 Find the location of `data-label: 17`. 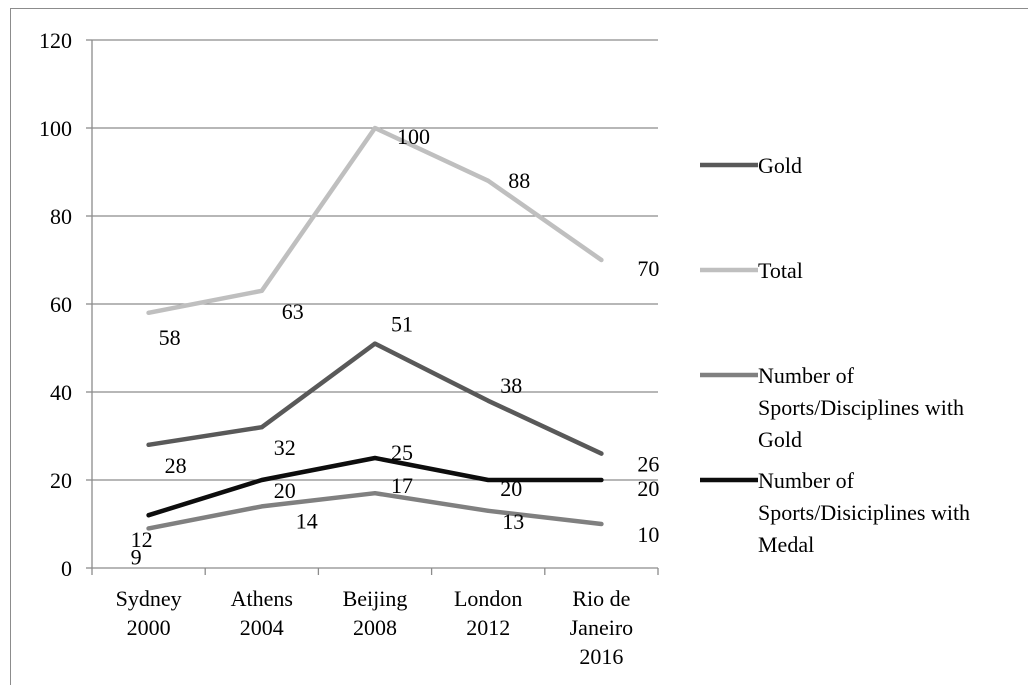

data-label: 17 is located at coordinates (402, 485).